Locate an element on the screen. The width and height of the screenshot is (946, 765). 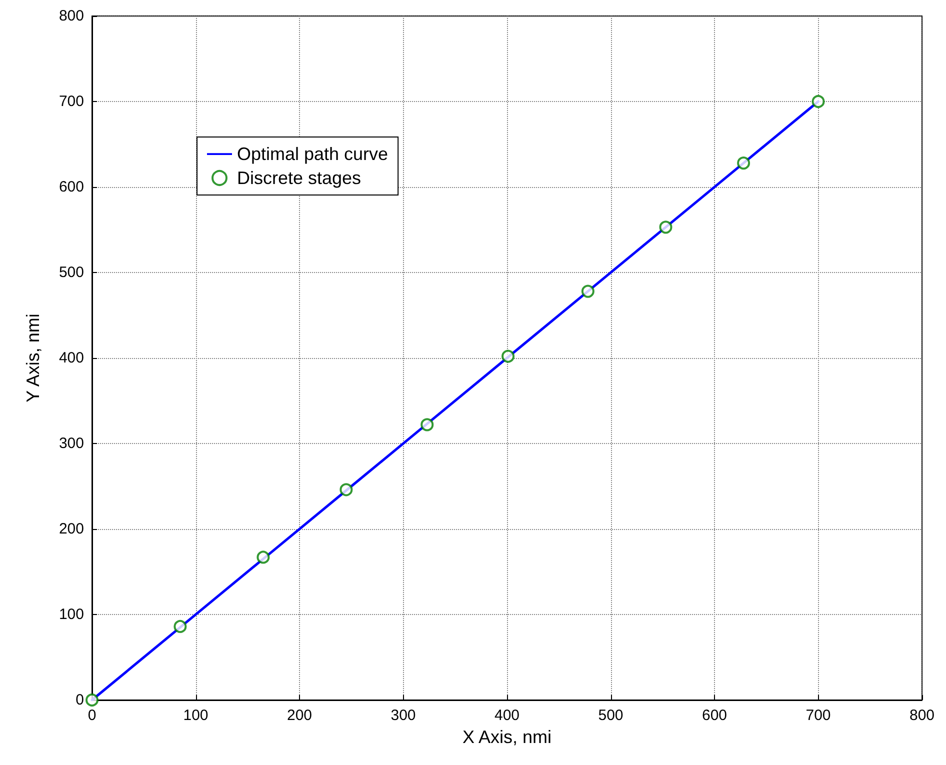
y-axis-title: Y Axis, nmi is located at coordinates (33, 358).